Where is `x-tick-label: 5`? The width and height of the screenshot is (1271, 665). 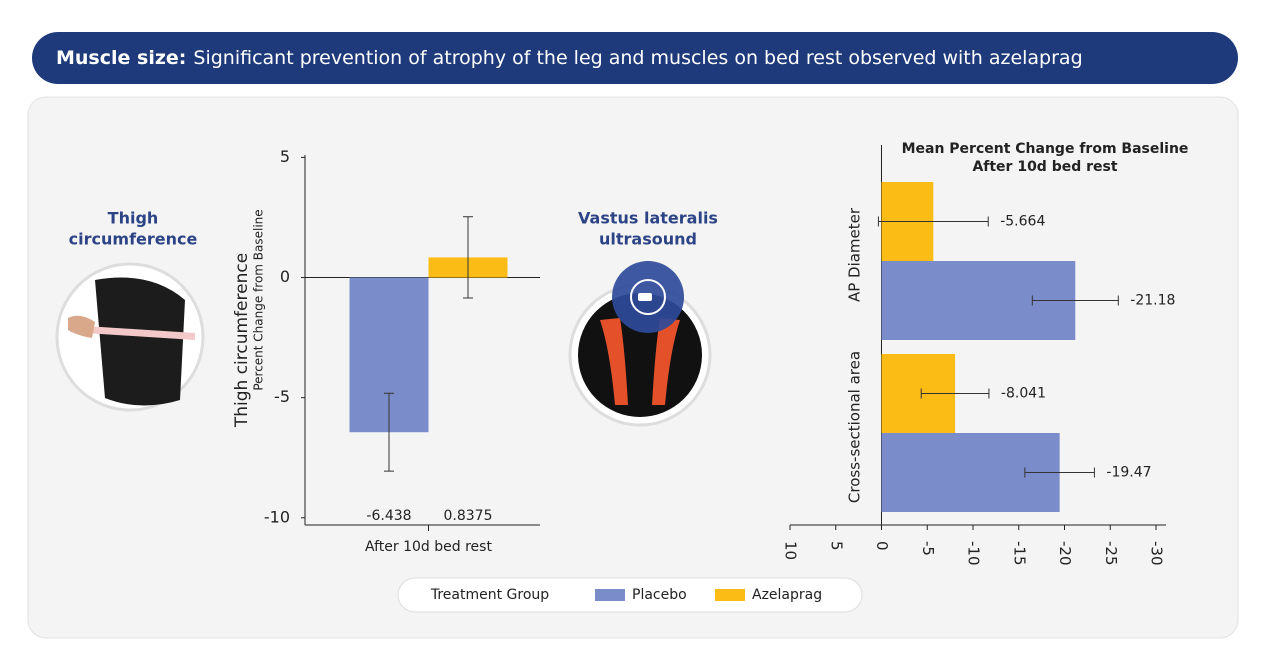 x-tick-label: 5 is located at coordinates (836, 546).